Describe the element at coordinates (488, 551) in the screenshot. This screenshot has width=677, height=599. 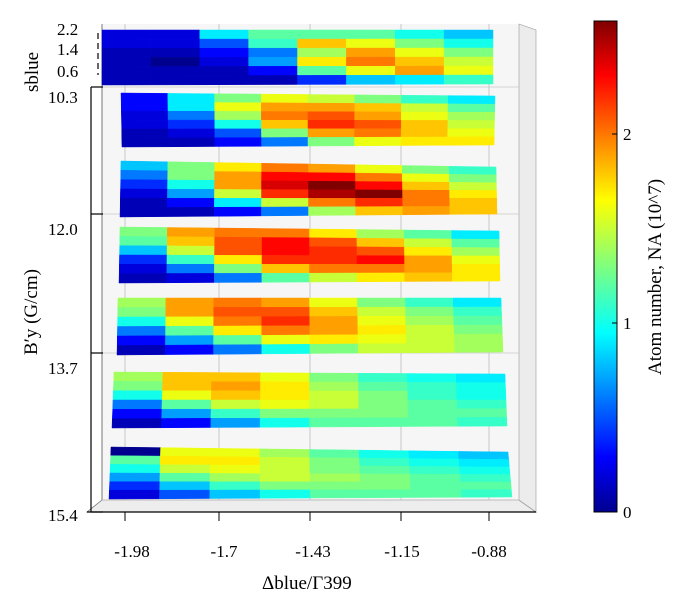
I see `x-tick-label: -0.88` at that location.